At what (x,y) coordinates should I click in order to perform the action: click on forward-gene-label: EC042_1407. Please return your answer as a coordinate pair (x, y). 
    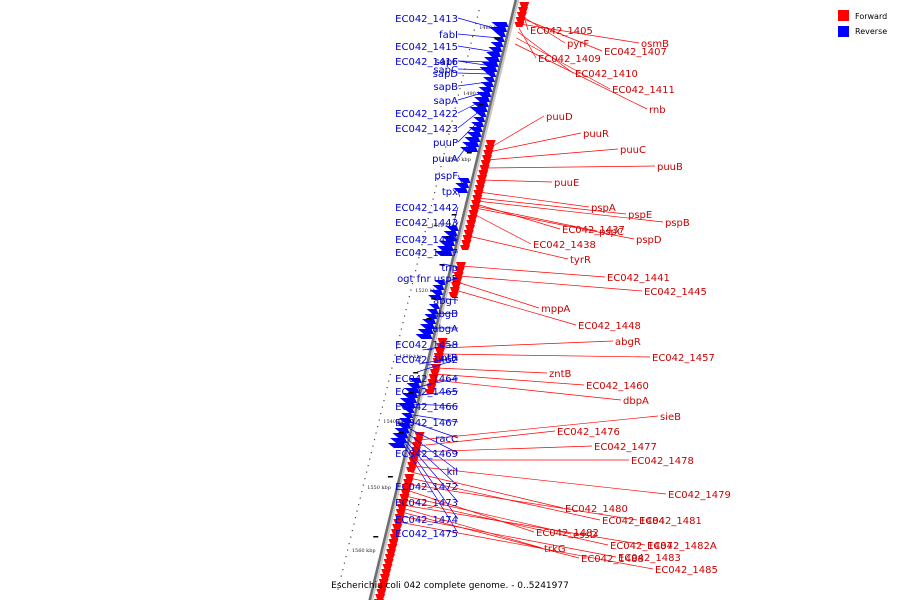
    Looking at the image, I should click on (635, 52).